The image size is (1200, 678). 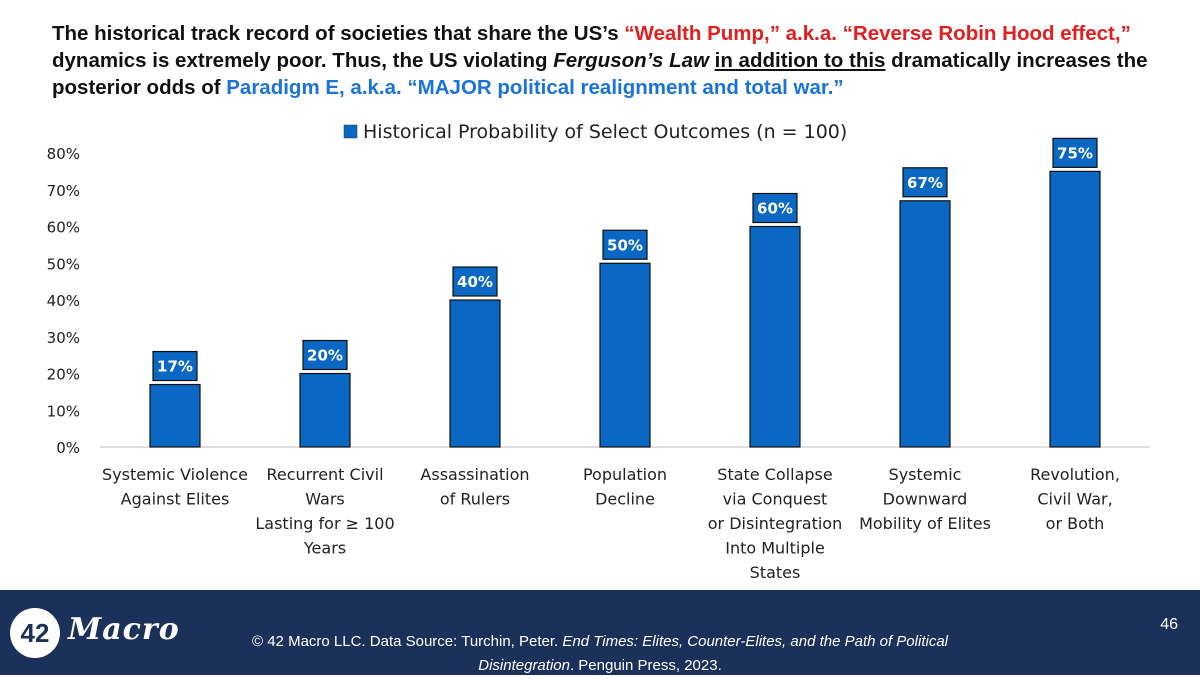 What do you see at coordinates (645, 665) in the screenshot?
I see `source-text-2: . Penguin Press, 2023.` at bounding box center [645, 665].